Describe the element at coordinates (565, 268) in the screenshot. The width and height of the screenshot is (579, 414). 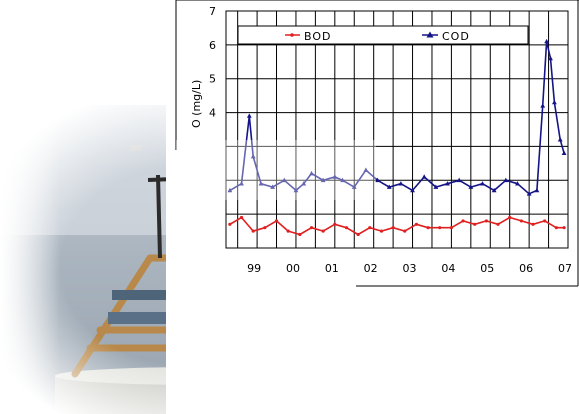
I see `x-tick-label: 07` at that location.